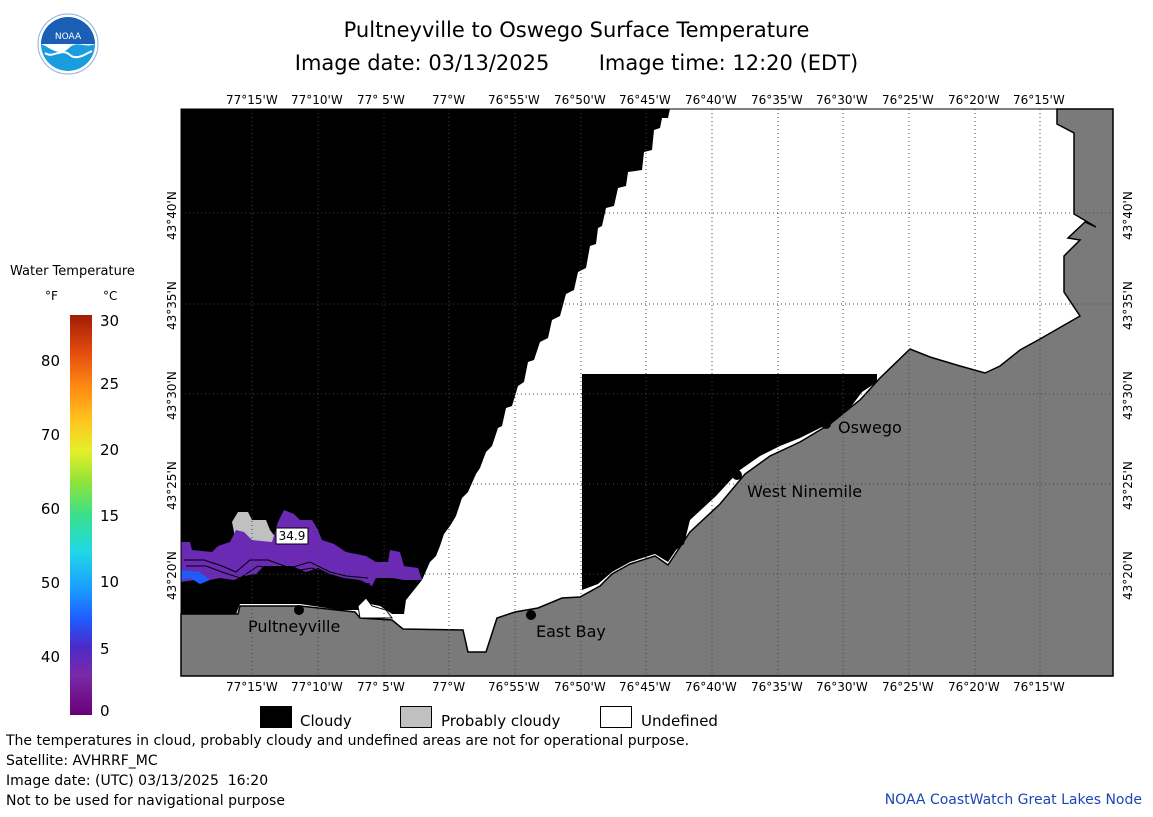  I want to click on legend-tick-c: 15, so click(110, 516).